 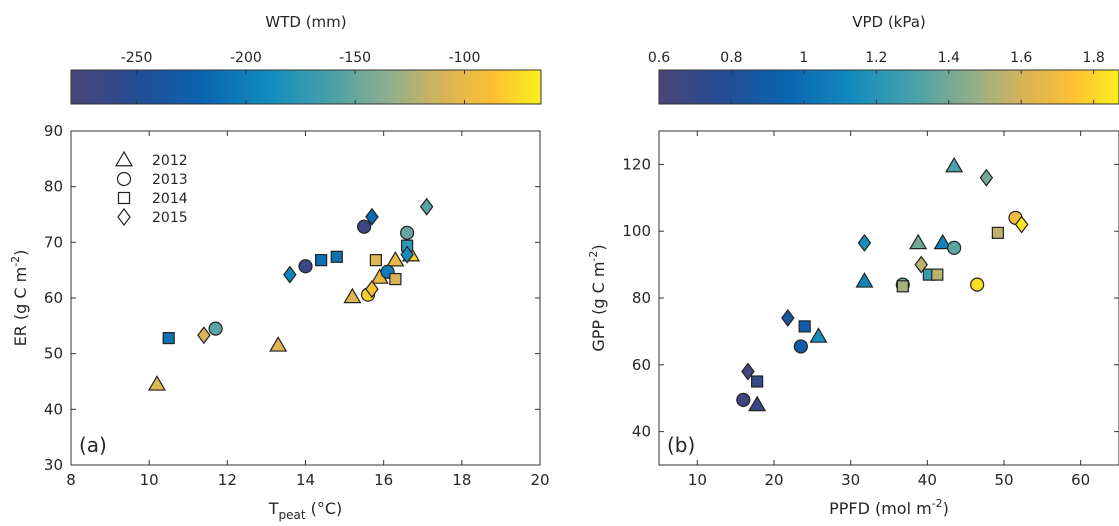 What do you see at coordinates (305, 480) in the screenshot?
I see `x-tick-label: 14` at bounding box center [305, 480].